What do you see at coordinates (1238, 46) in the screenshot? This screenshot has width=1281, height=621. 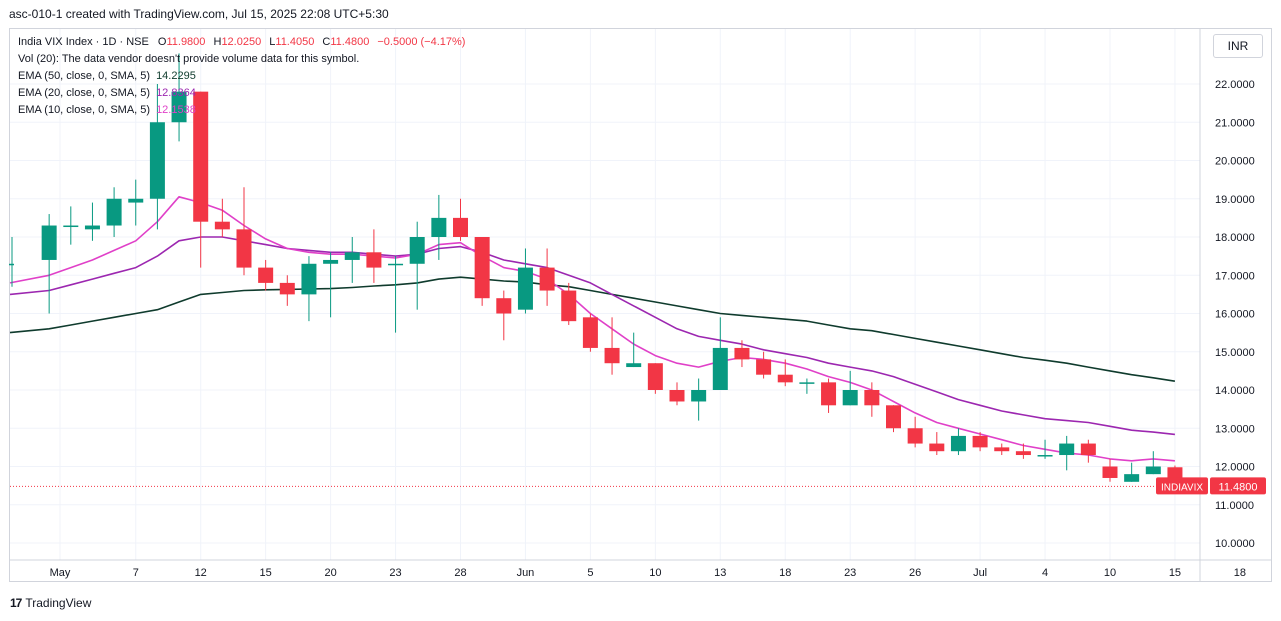 I see `currency-button: INR` at bounding box center [1238, 46].